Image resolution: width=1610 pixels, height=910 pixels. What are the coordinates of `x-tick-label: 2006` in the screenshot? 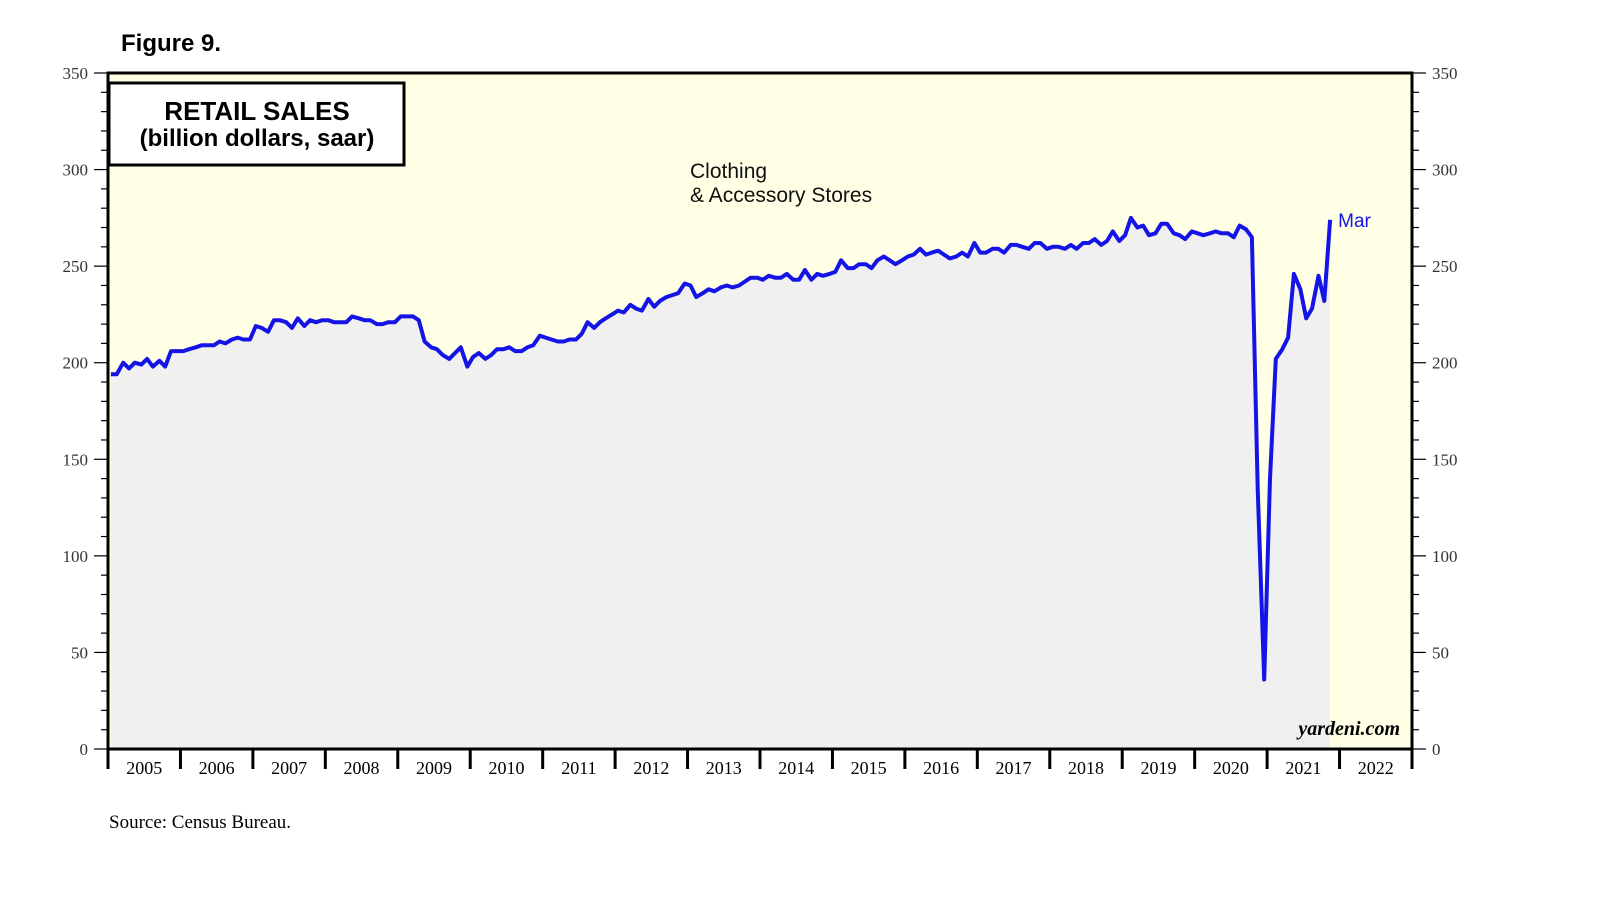 It's located at (217, 768).